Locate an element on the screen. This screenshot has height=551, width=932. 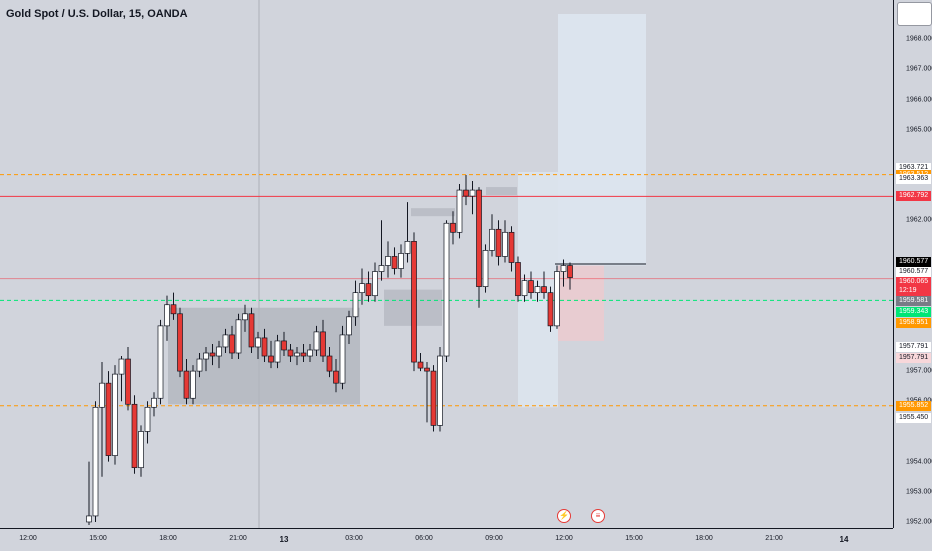
axis-settings-box is located at coordinates (914, 14).